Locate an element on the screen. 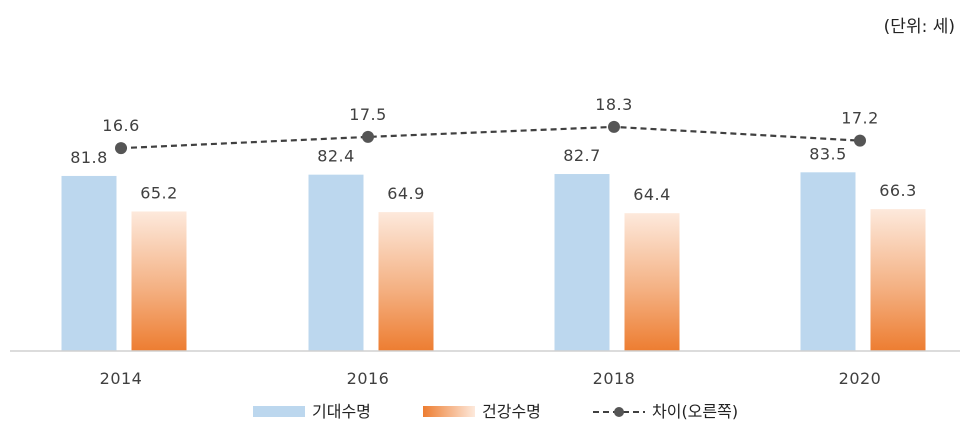  bar-healthy-life-2014 is located at coordinates (159, 281).